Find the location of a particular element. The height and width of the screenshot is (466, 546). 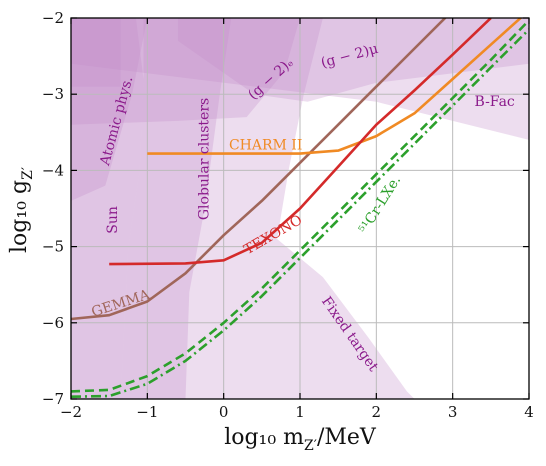

y-tick-label: −6 is located at coordinates (53, 323).